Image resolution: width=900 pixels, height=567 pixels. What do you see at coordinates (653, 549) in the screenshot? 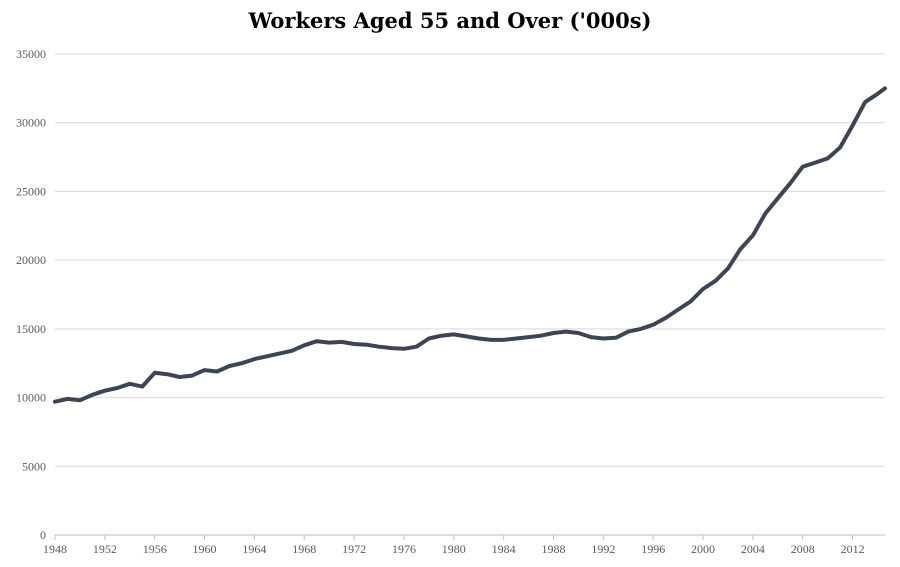
I see `x-tick-label: 1996` at bounding box center [653, 549].